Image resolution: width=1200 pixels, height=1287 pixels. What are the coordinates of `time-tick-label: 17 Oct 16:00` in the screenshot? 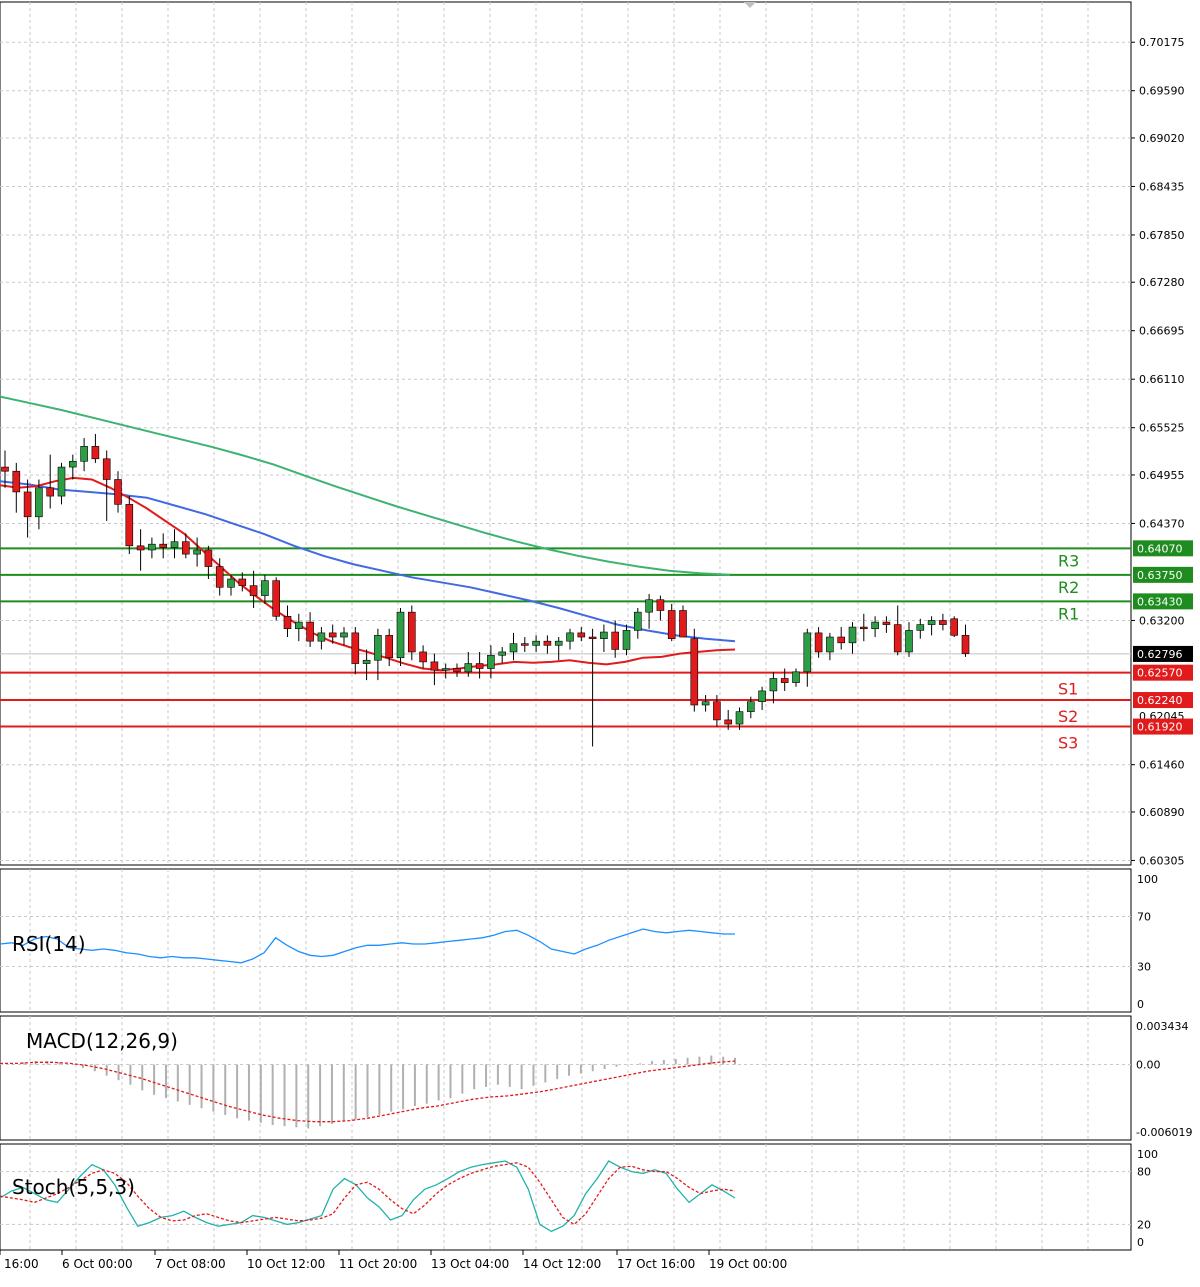 It's located at (656, 1264).